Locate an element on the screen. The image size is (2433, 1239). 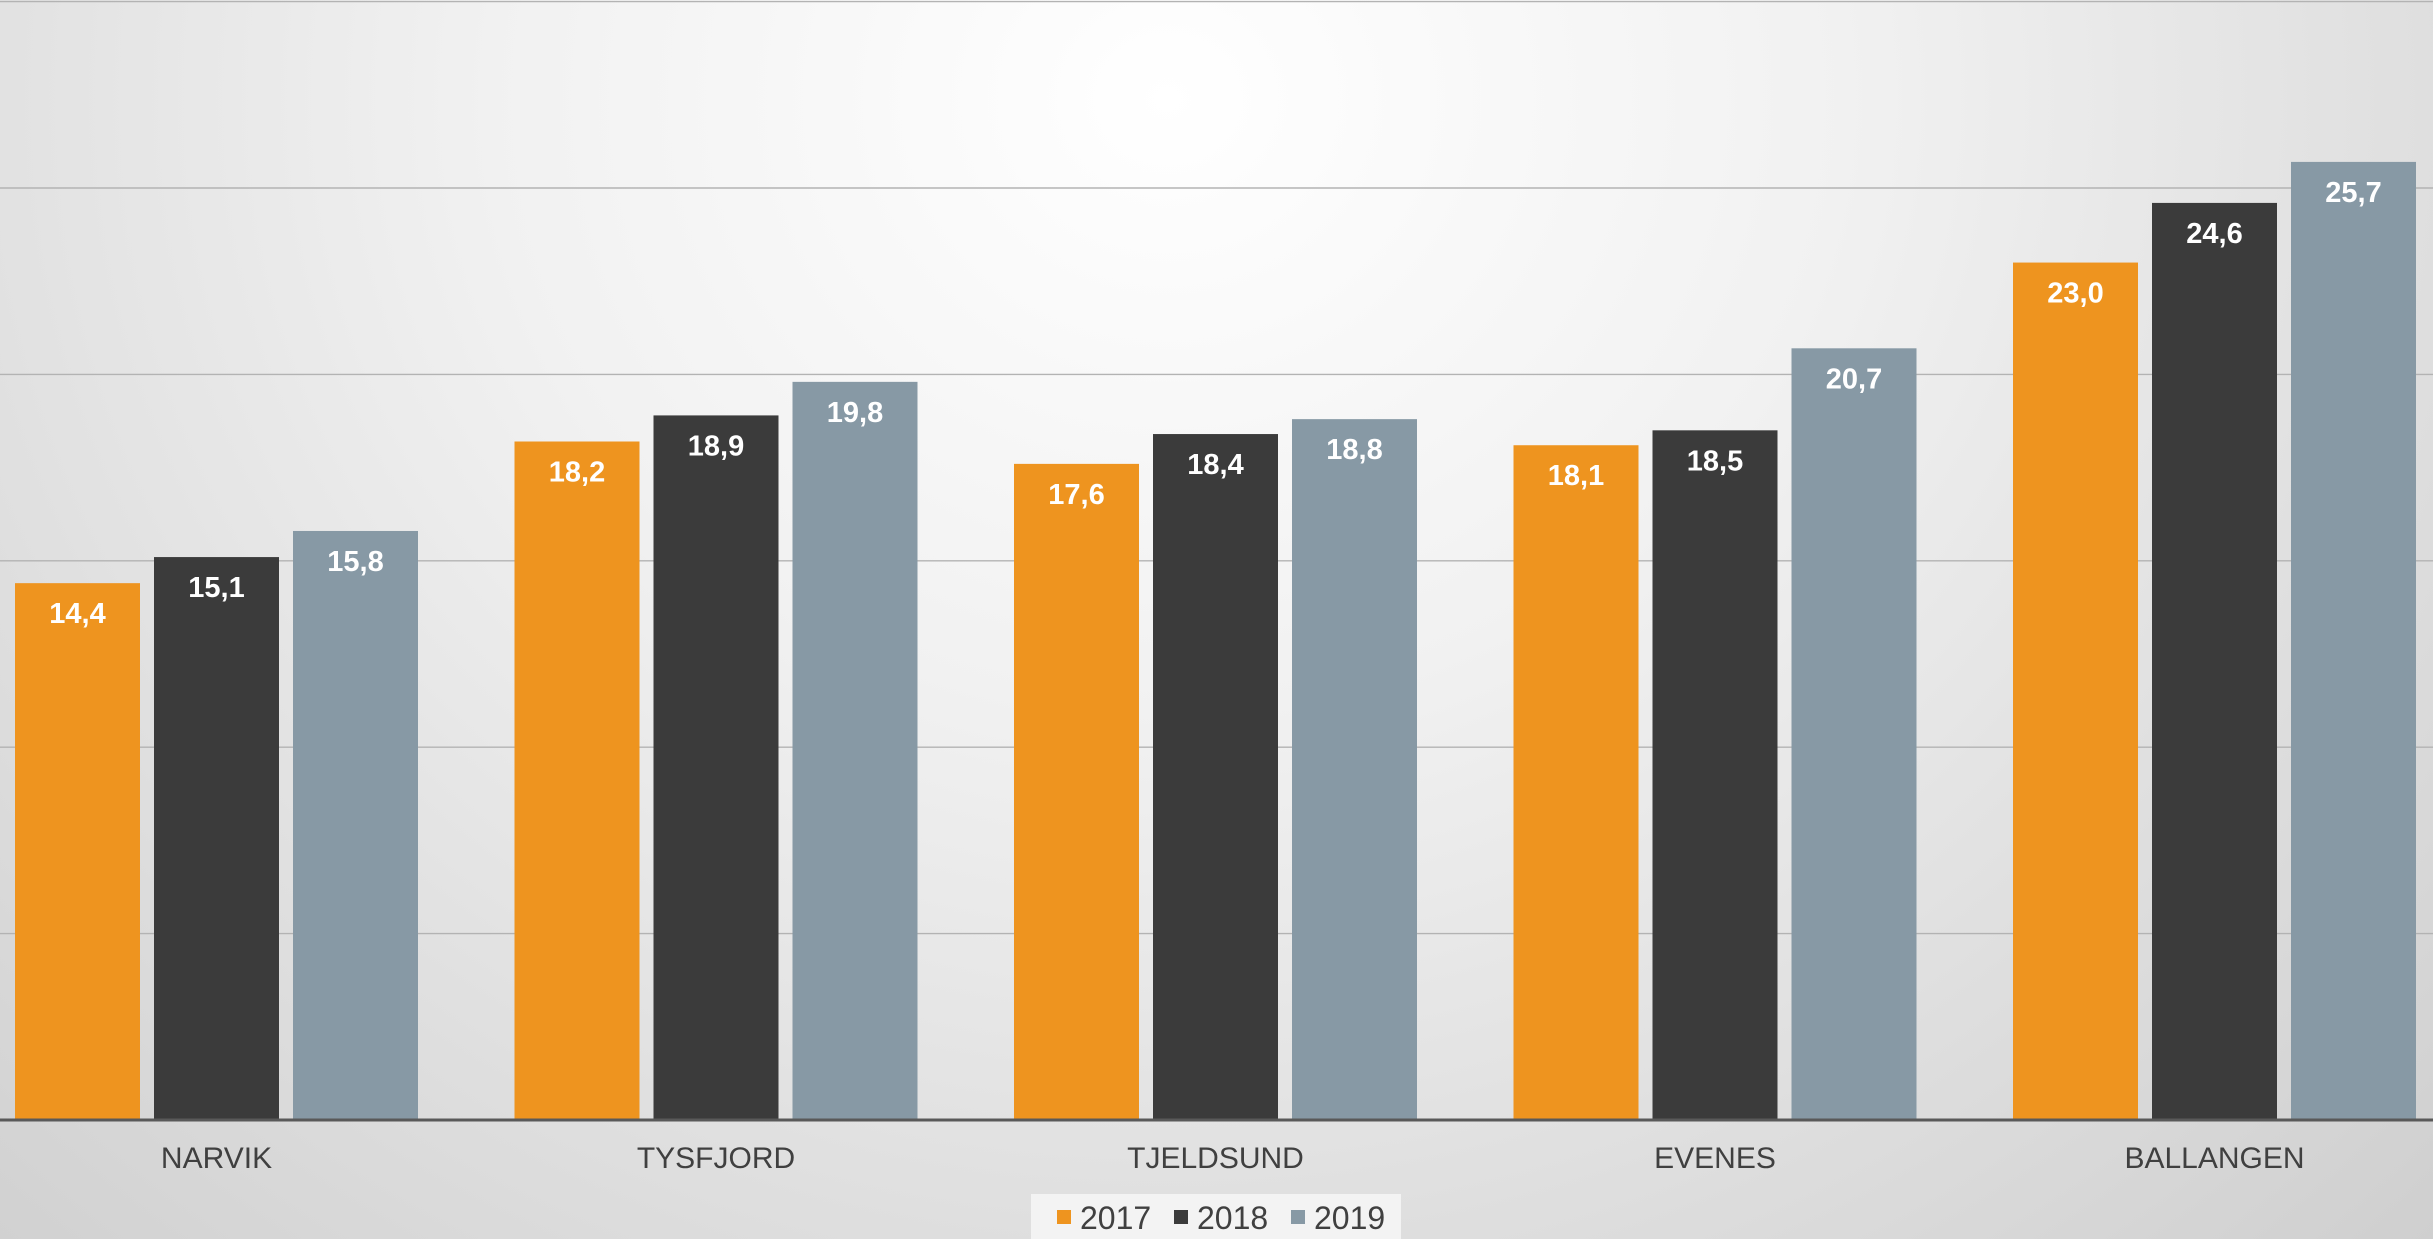
bar-narvik-2019 is located at coordinates (355, 825).